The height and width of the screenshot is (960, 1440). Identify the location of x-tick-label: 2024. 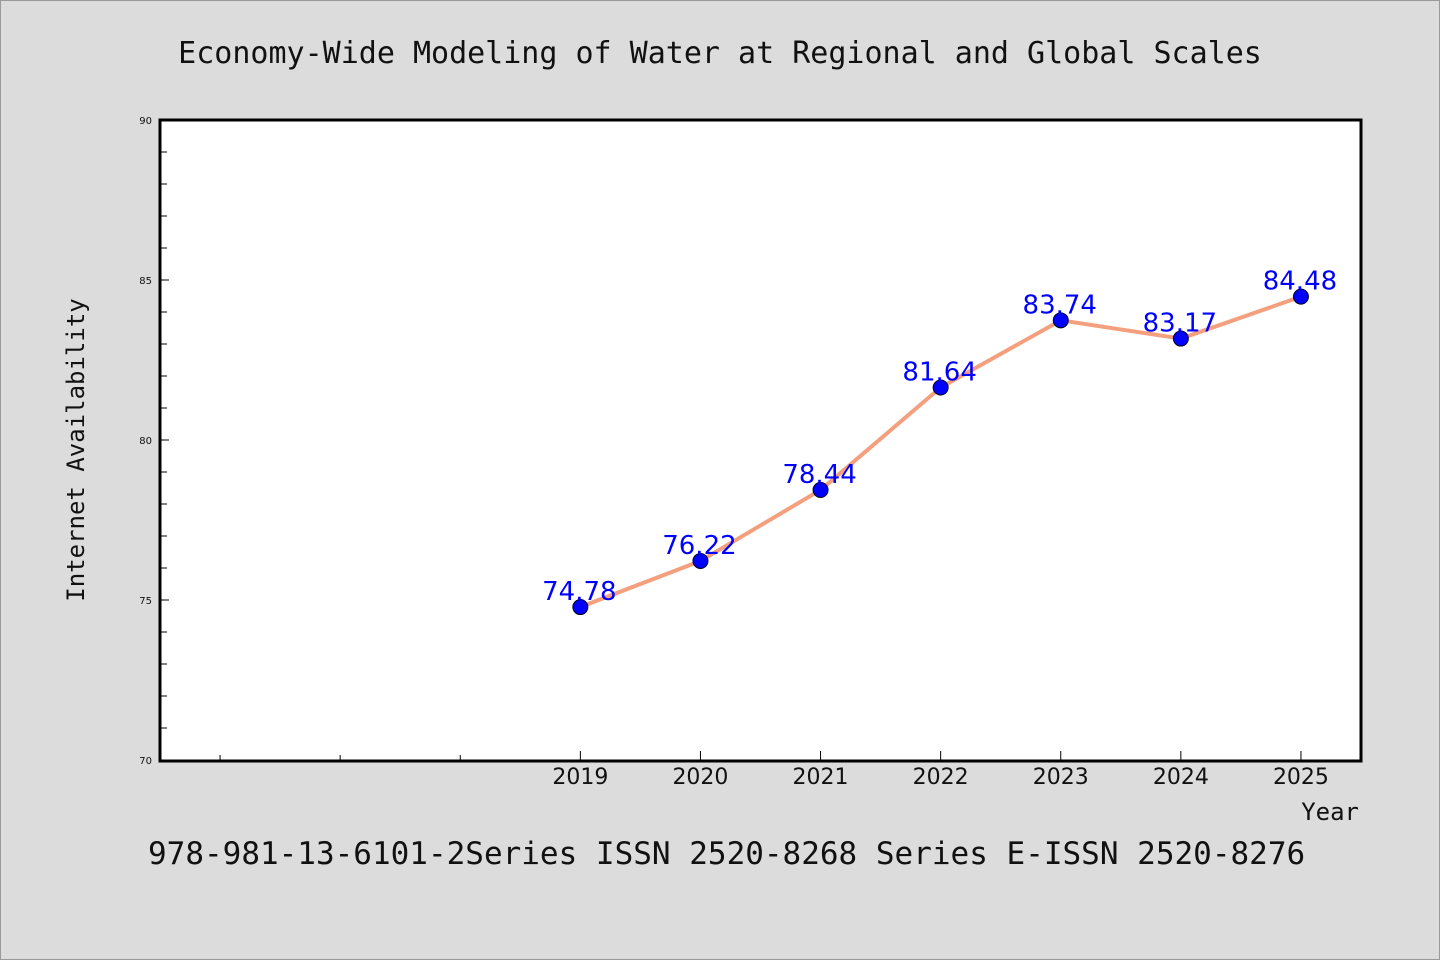
(1181, 777).